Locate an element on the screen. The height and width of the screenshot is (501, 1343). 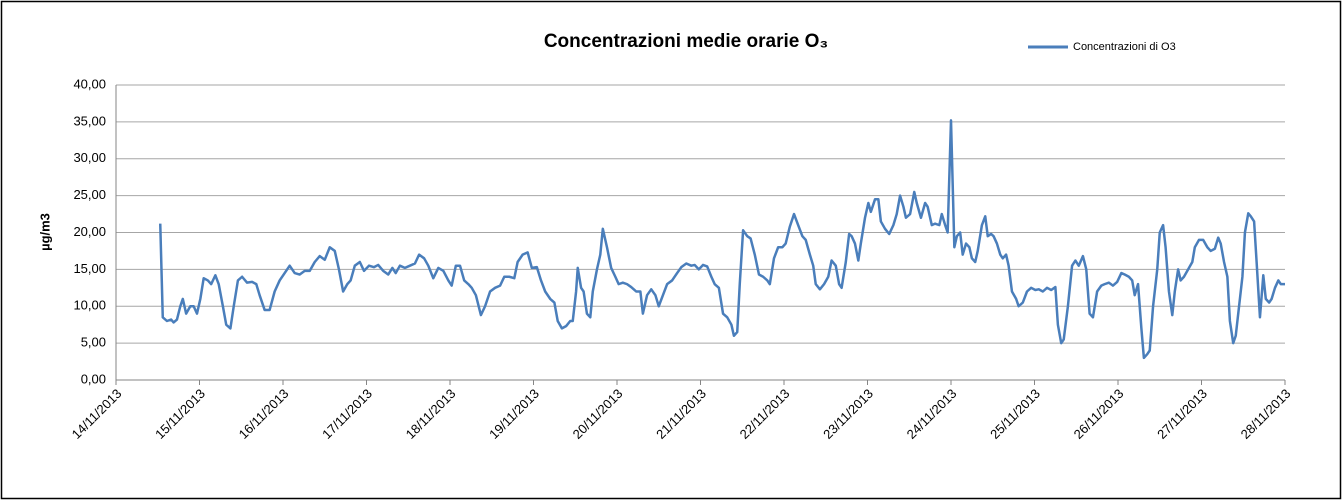
y-tick-label: 20,00 is located at coordinates (89, 231).